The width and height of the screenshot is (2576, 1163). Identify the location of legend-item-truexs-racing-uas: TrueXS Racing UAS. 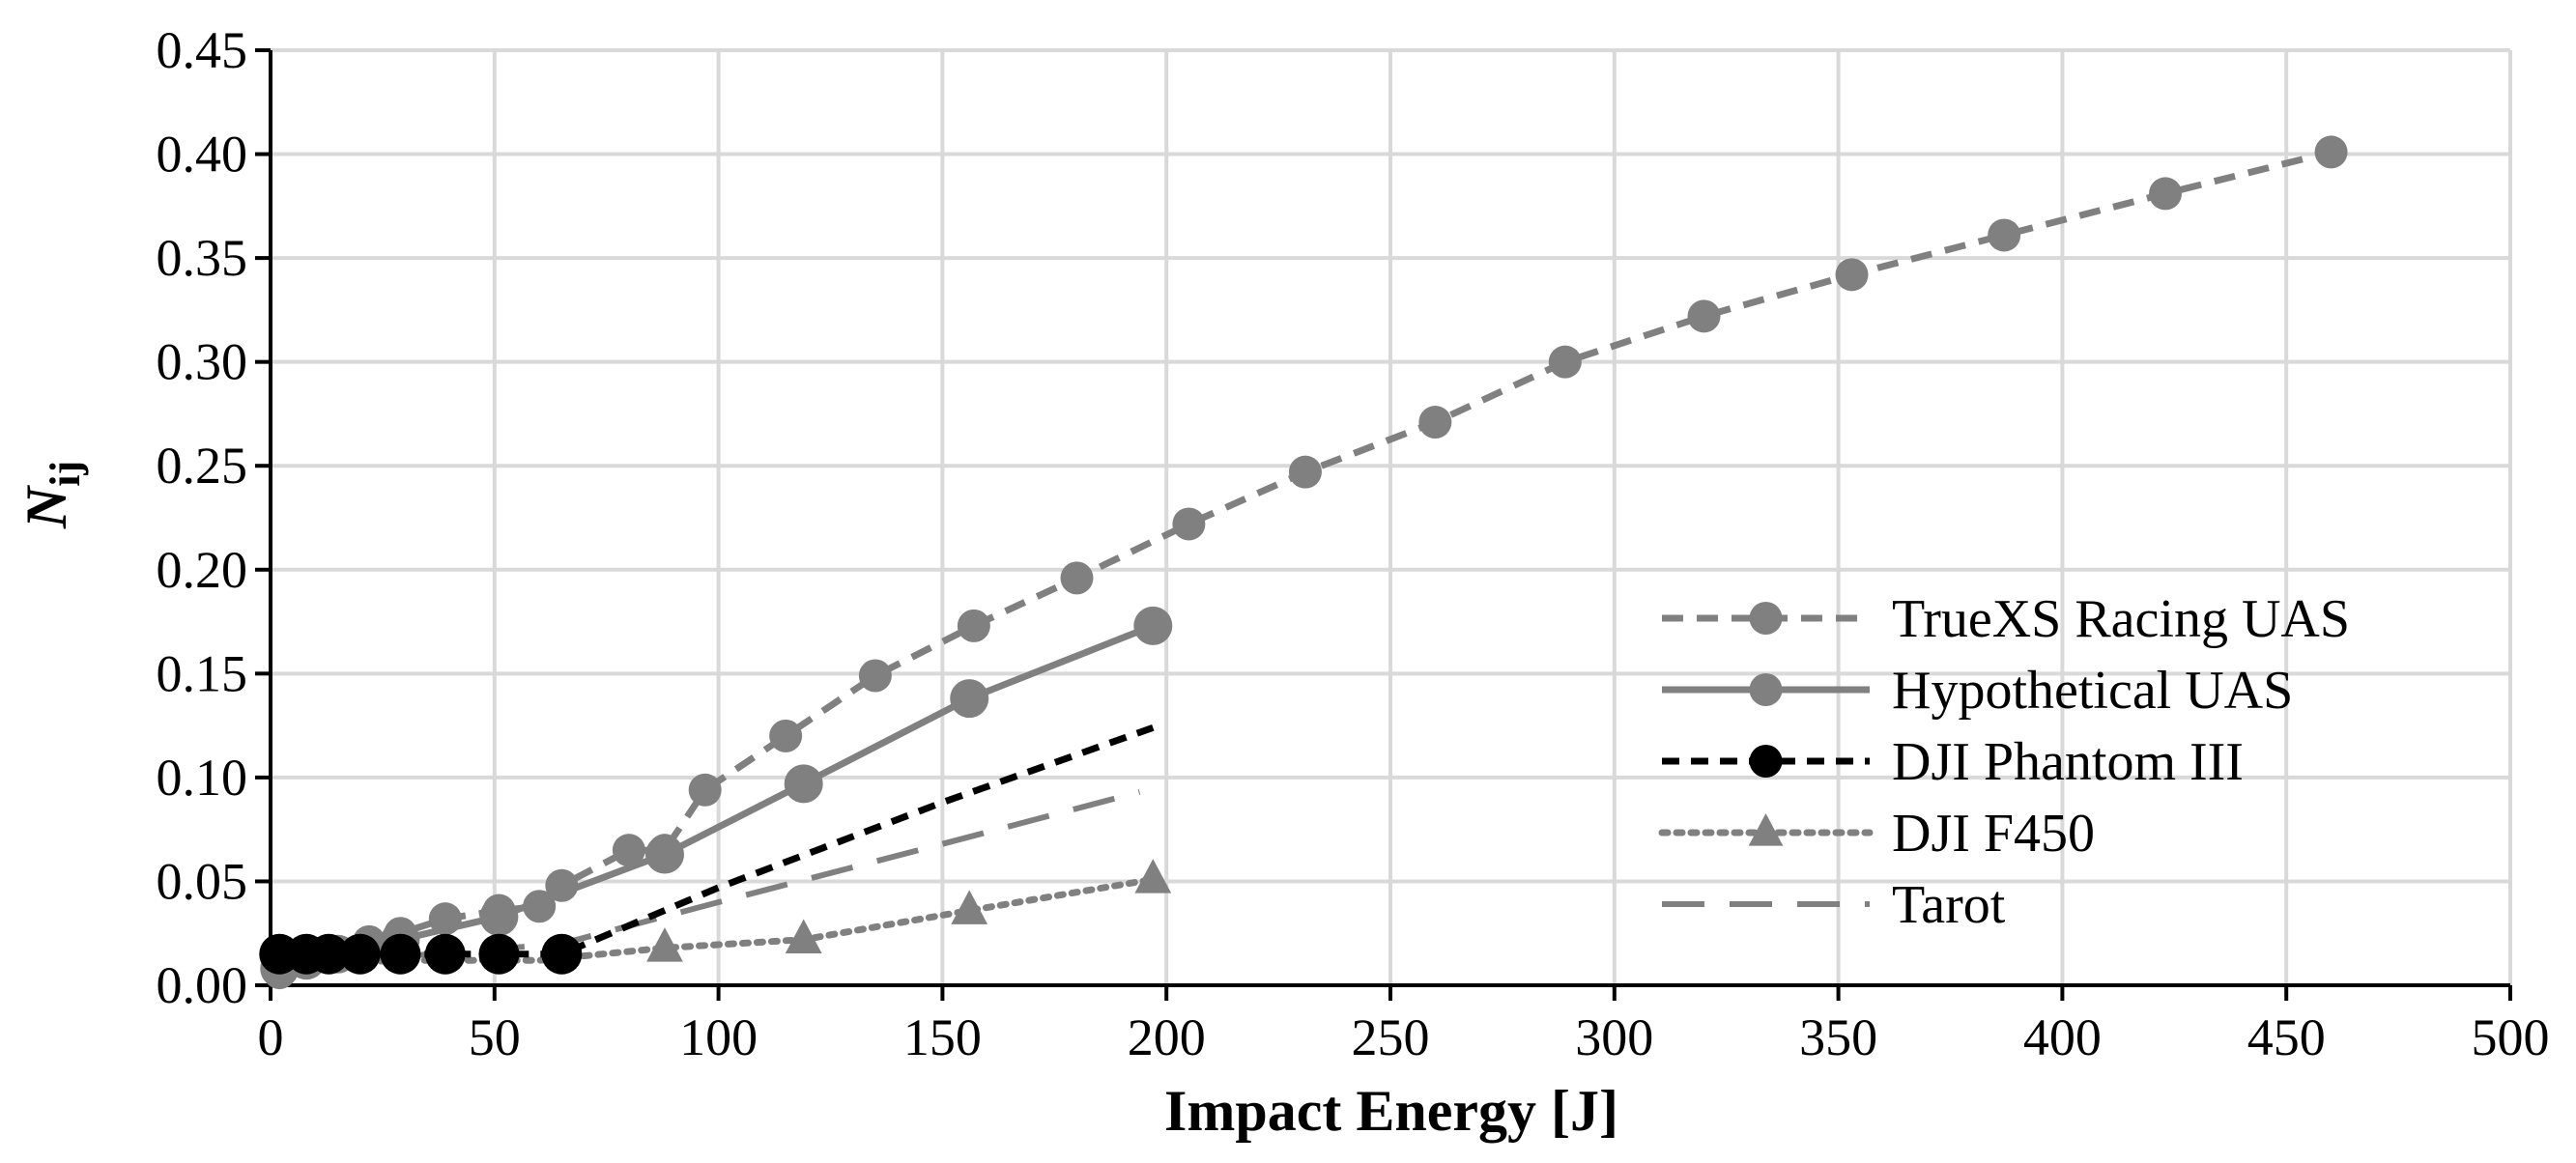
(2006, 619).